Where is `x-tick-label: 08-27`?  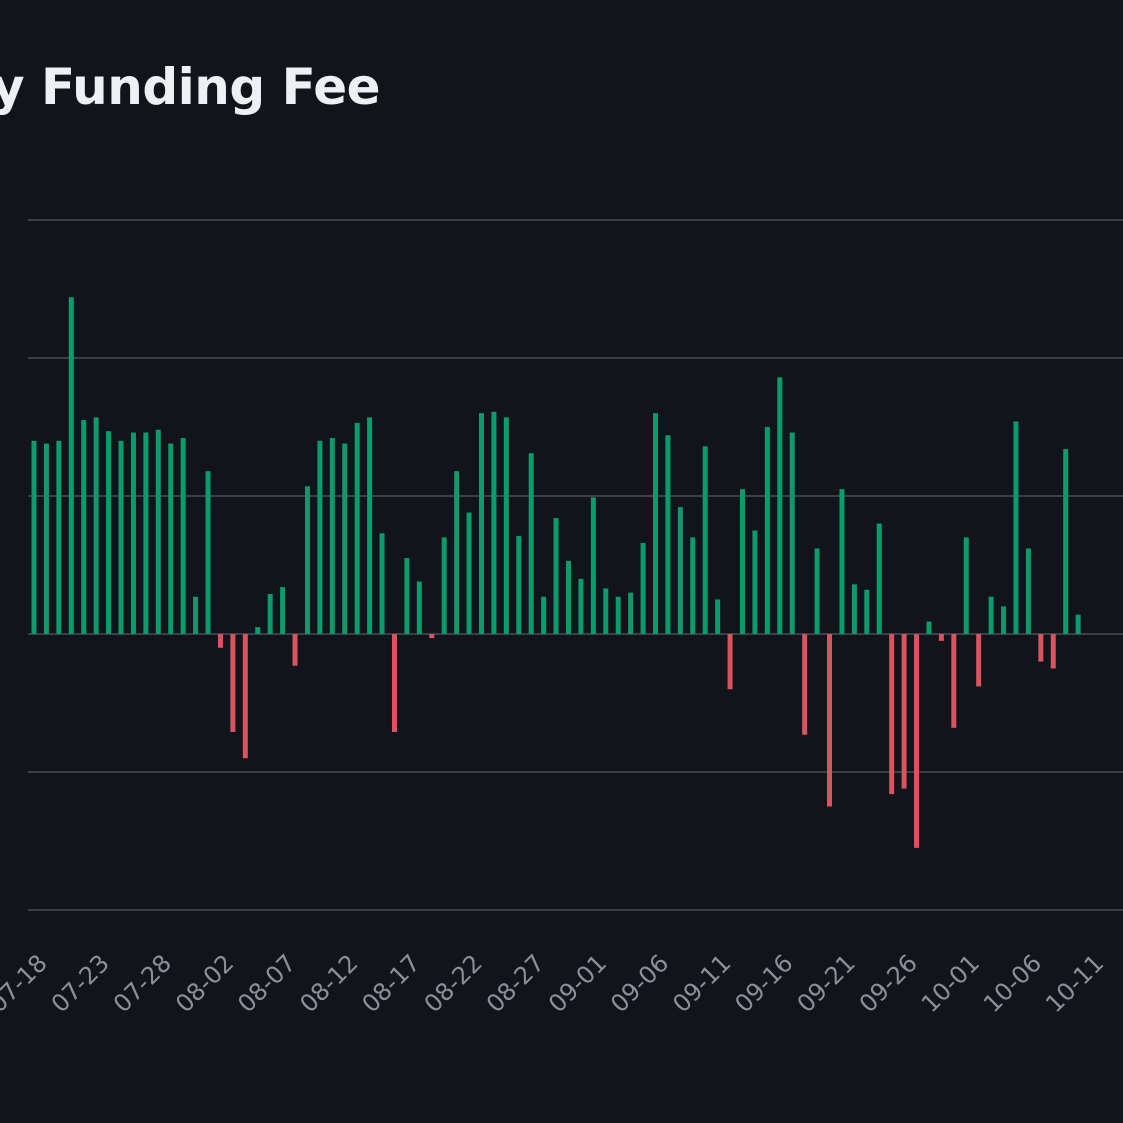
x-tick-label: 08-27 is located at coordinates (515, 983).